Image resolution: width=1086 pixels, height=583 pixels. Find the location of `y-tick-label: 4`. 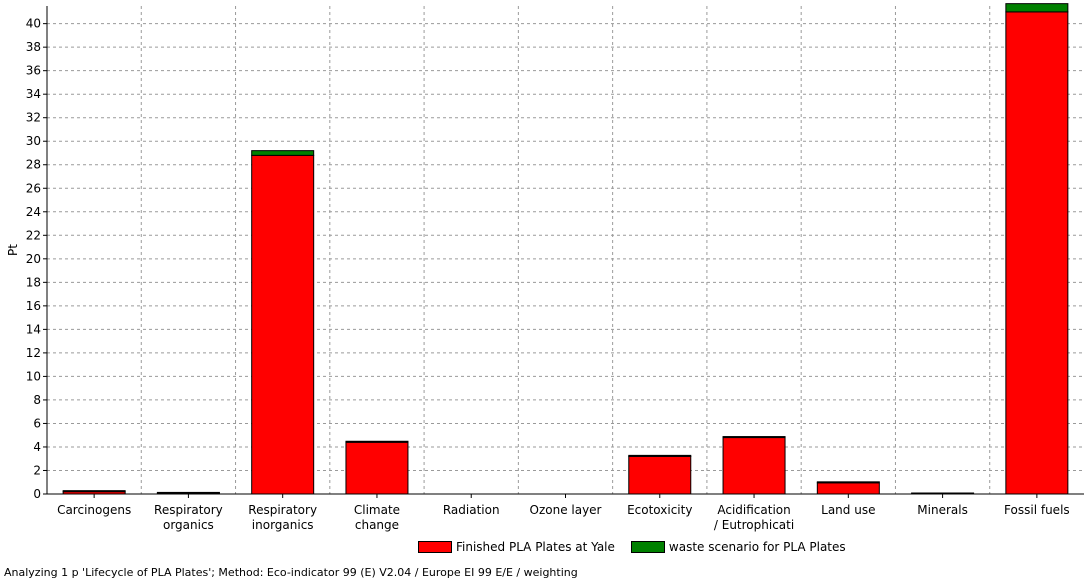

y-tick-label: 4 is located at coordinates (37, 447).